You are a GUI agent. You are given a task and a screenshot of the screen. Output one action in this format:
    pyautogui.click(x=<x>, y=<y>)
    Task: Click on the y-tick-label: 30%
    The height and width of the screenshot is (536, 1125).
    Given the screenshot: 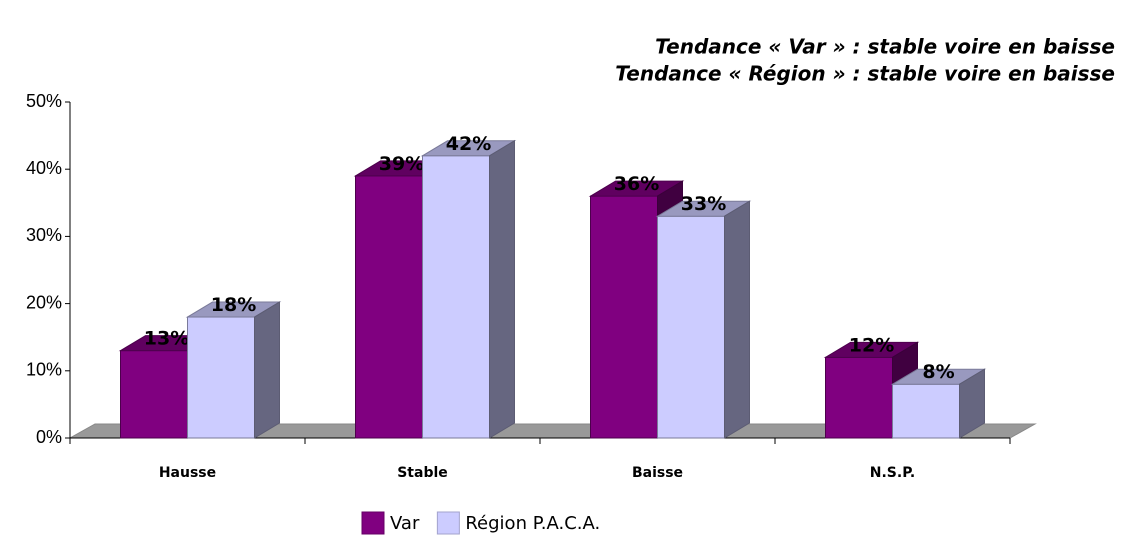 What is the action you would take?
    pyautogui.click(x=44, y=235)
    